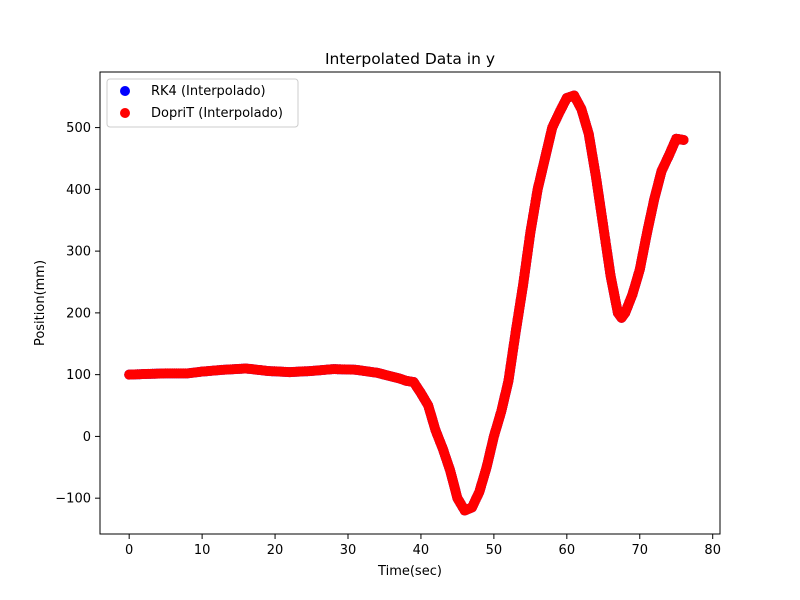 This screenshot has height=600, width=800. Describe the element at coordinates (217, 113) in the screenshot. I see `legend-label-dopri: DopriT (Interpolado)` at that location.